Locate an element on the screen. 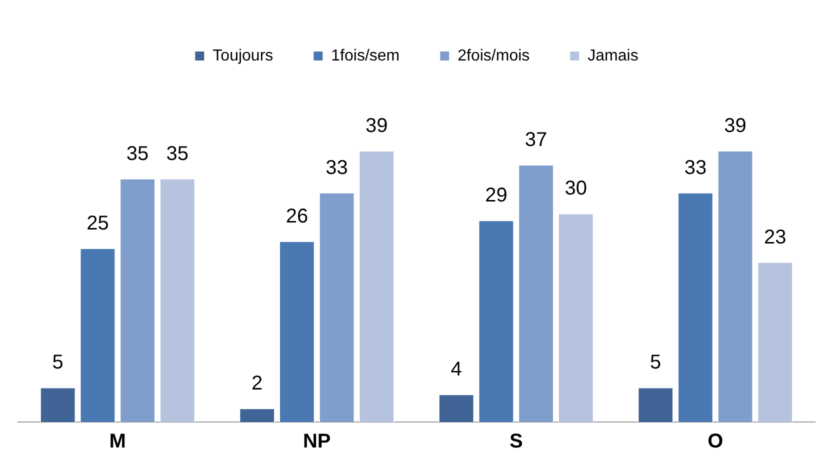 The image size is (833, 470). data-label: 23 is located at coordinates (775, 237).